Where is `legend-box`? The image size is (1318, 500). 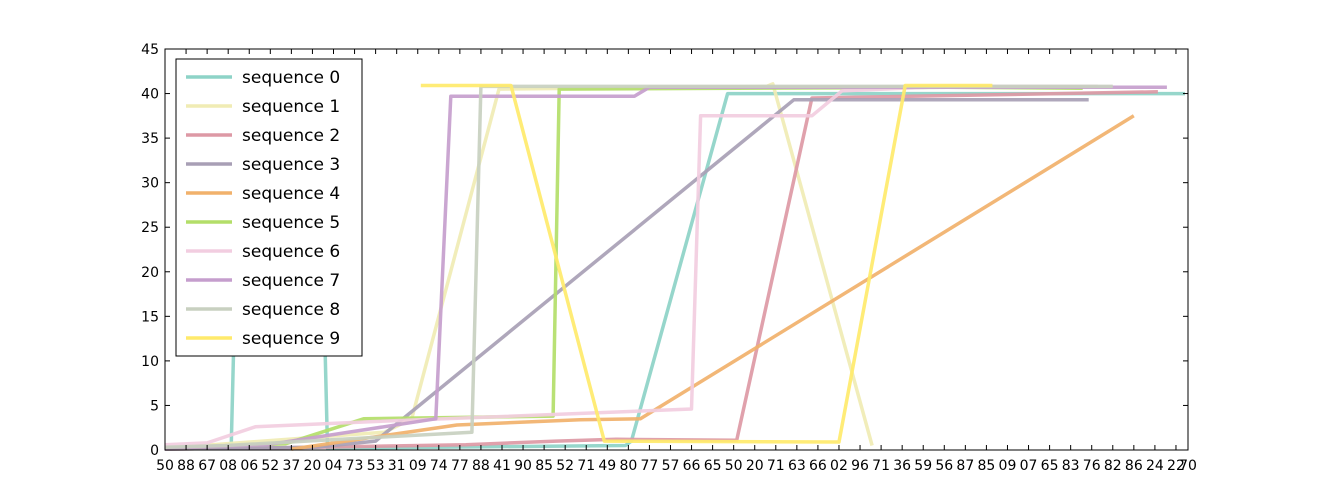
legend-box is located at coordinates (269, 207).